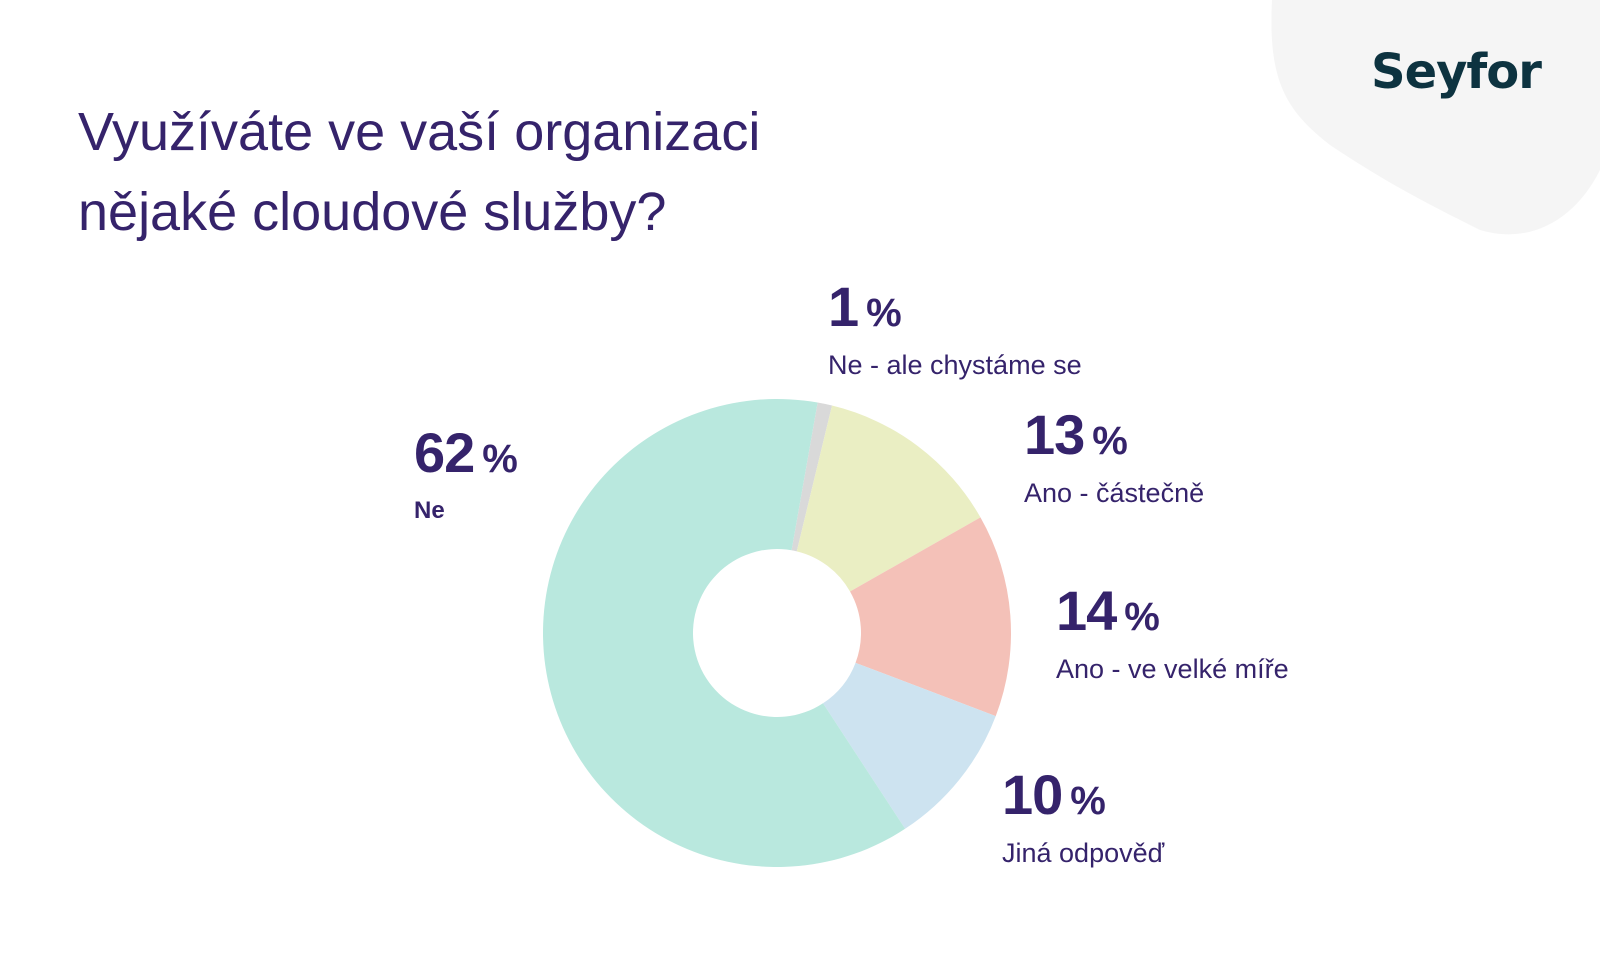 The width and height of the screenshot is (1600, 960). I want to click on data-label-value: 10, so click(1032, 794).